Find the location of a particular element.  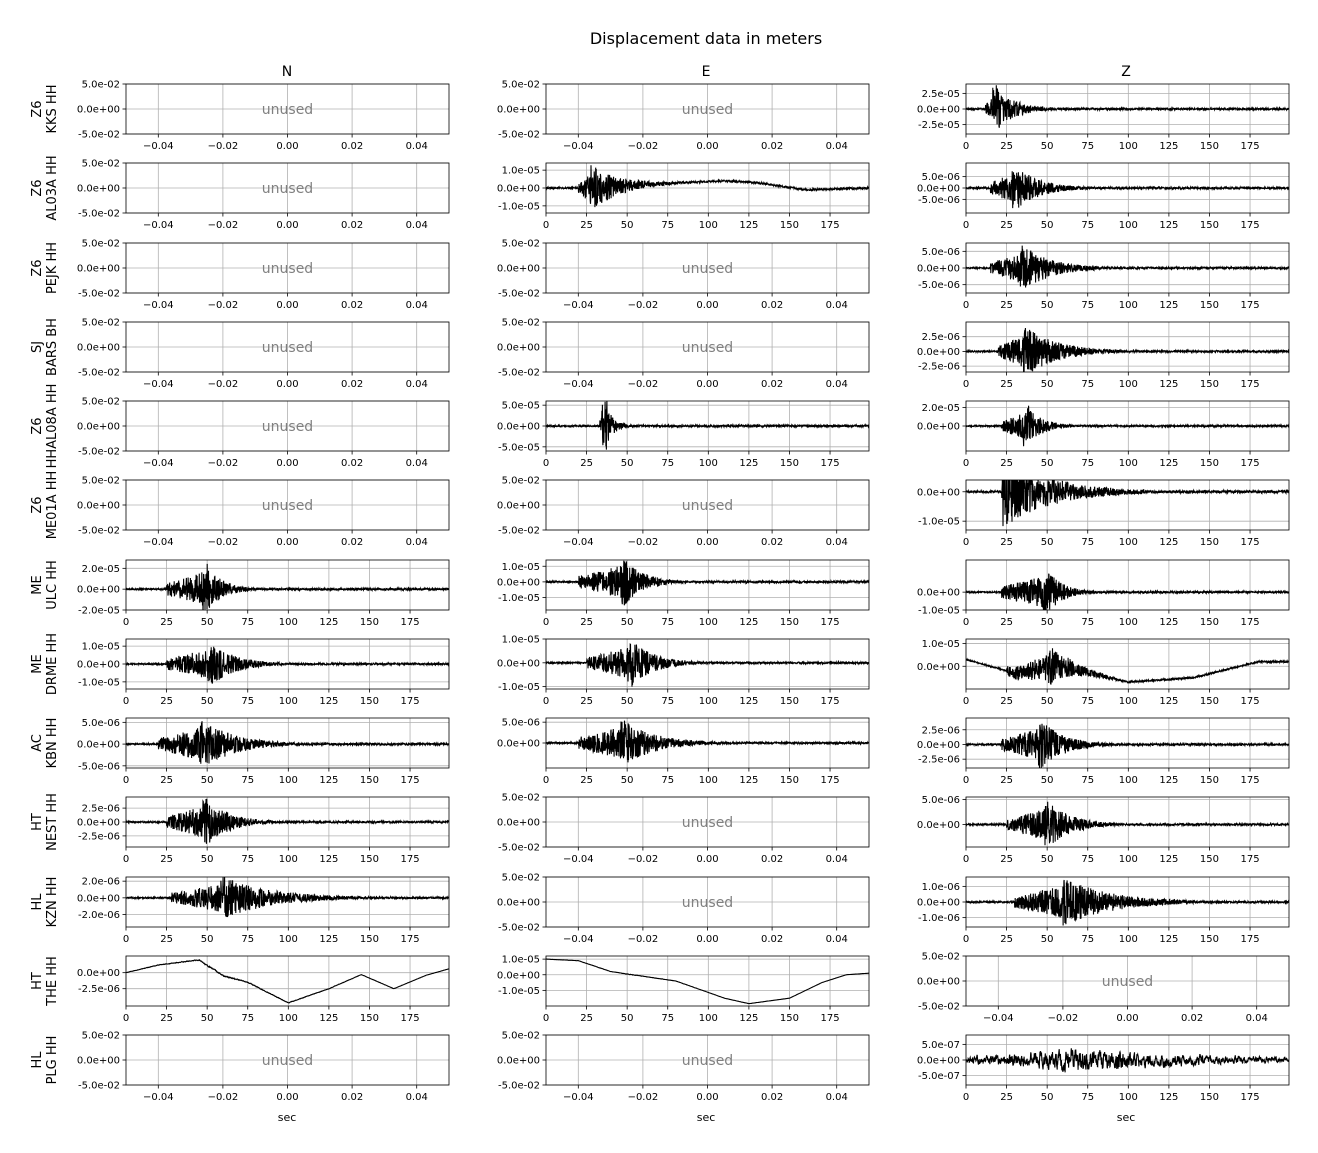

network-code: Z6 is located at coordinates (37, 108).